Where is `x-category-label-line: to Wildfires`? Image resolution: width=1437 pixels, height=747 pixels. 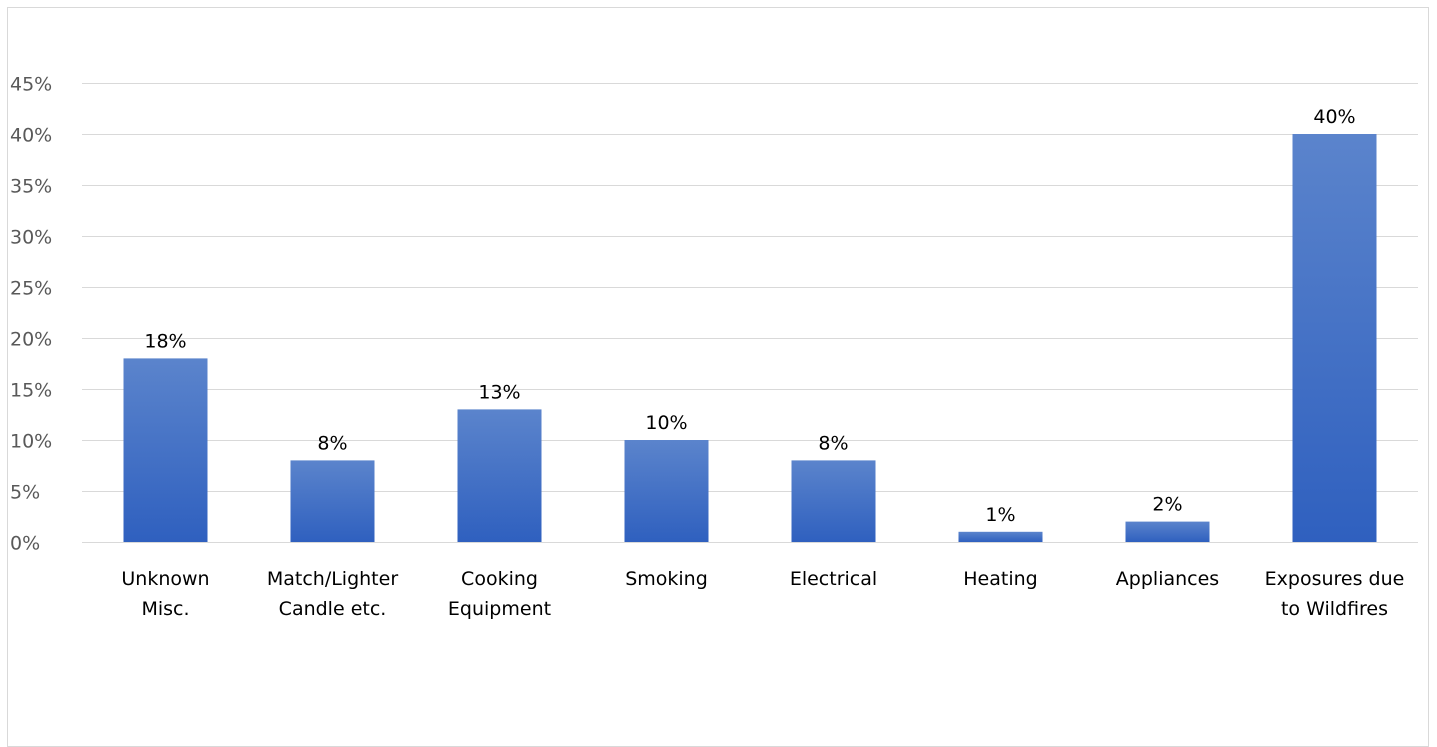
x-category-label-line: to Wildfires is located at coordinates (1334, 609).